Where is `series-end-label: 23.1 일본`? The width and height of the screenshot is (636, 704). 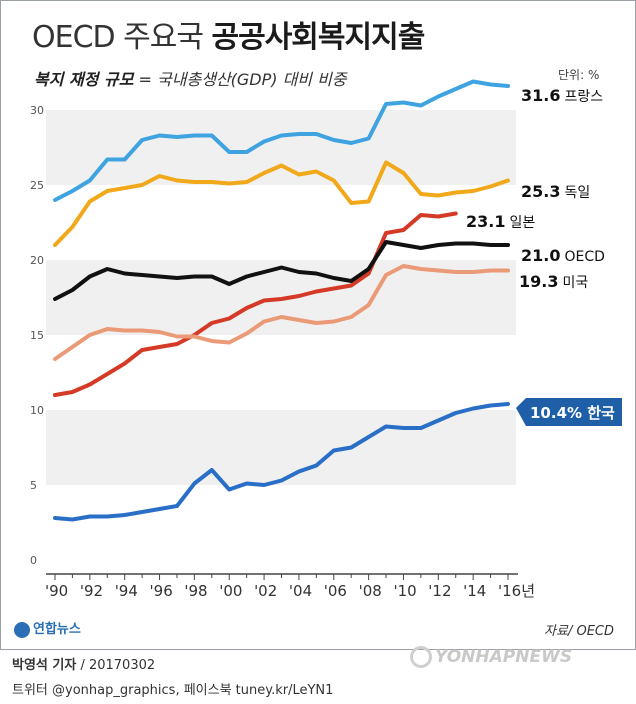
series-end-label: 23.1 일본 is located at coordinates (500, 221).